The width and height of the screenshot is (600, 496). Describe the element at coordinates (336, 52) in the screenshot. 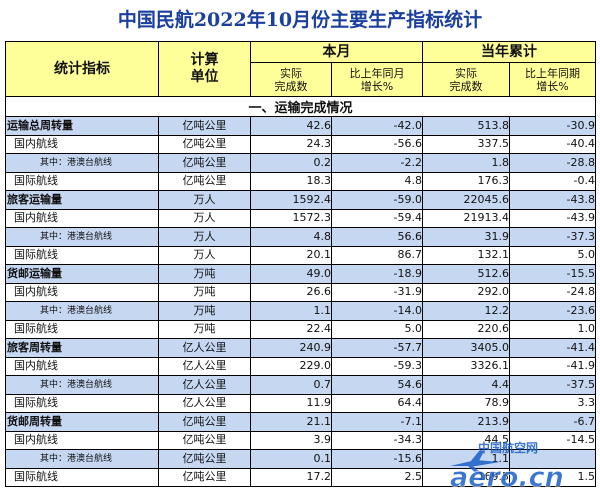

I see `header-this-month: 本月` at that location.